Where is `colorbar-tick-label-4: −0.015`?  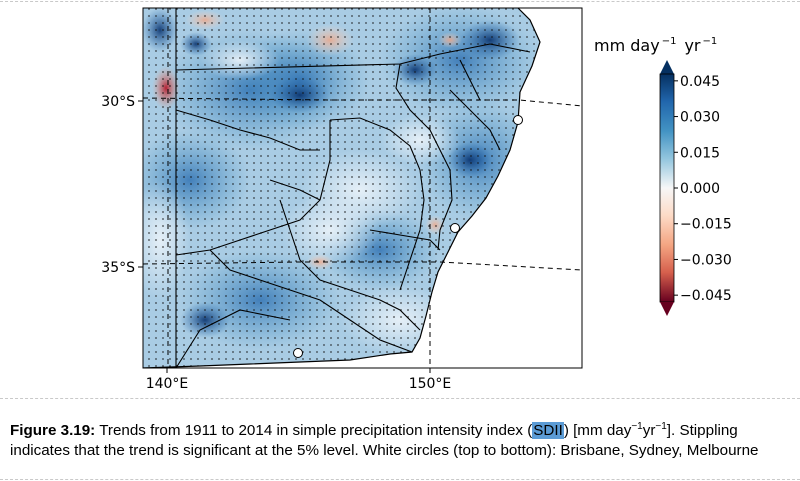 colorbar-tick-label-4: −0.015 is located at coordinates (706, 225).